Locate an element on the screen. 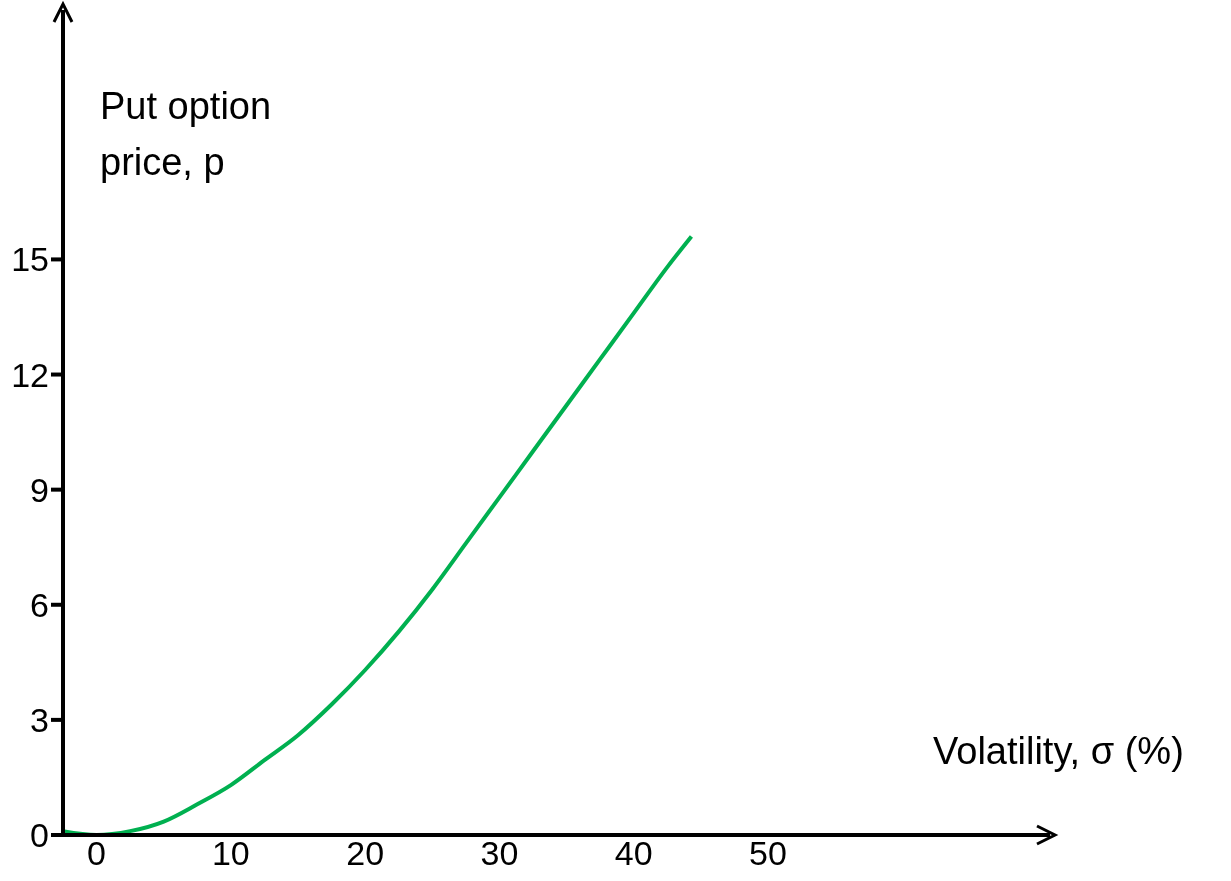 The height and width of the screenshot is (881, 1231). x-tick-label: 50 is located at coordinates (768, 853).